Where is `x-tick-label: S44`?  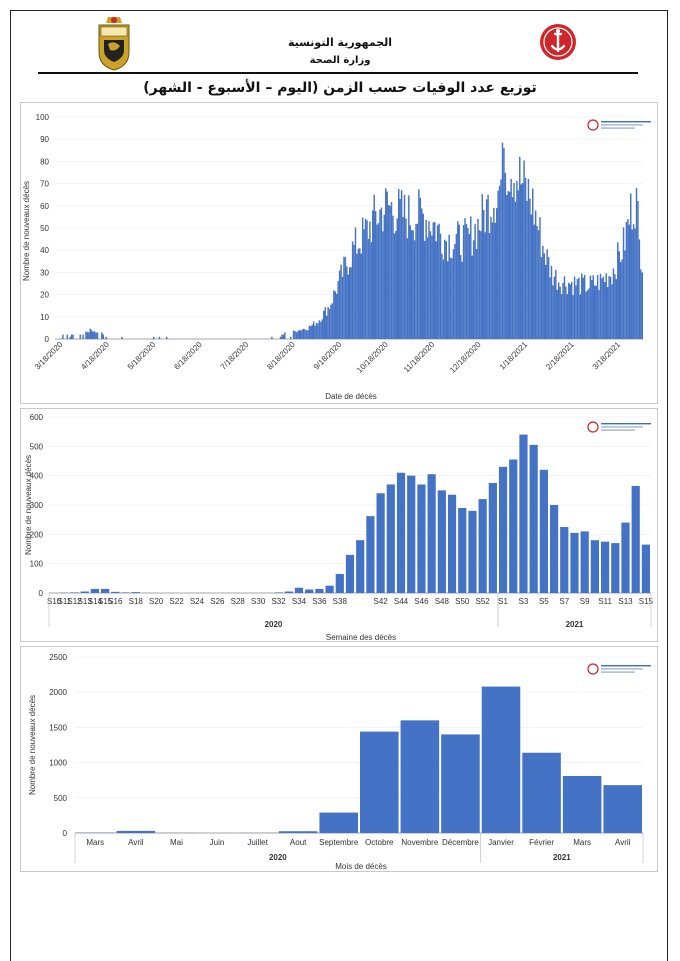
x-tick-label: S44 is located at coordinates (401, 601).